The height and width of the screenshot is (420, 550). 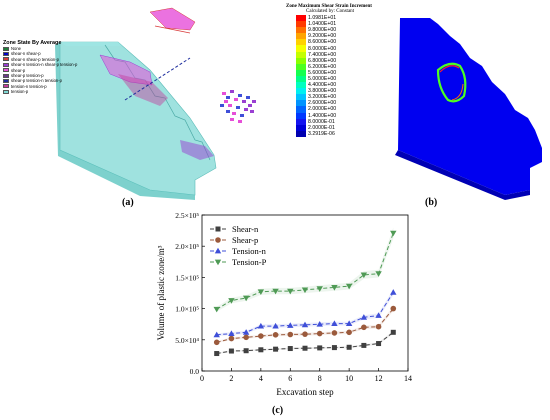 What do you see at coordinates (40, 64) in the screenshot?
I see `panel-a-legend-item: shear-n tension-n shear-p tension-p` at bounding box center [40, 64].